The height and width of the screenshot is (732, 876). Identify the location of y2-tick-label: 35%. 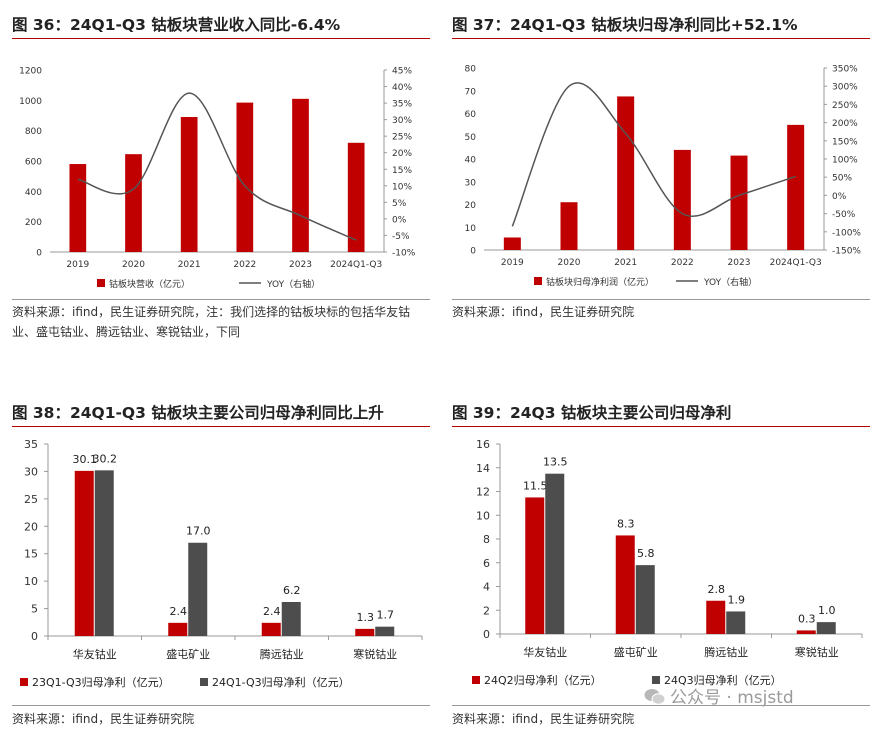
(402, 105).